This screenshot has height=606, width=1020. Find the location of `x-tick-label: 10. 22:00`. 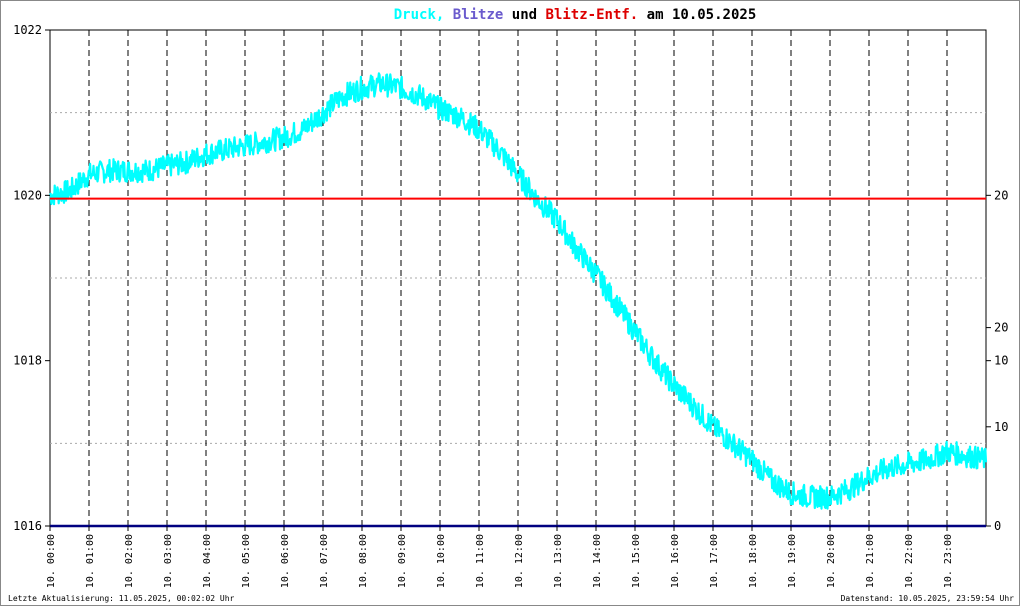

x-tick-label: 10. 22:00 is located at coordinates (909, 561).